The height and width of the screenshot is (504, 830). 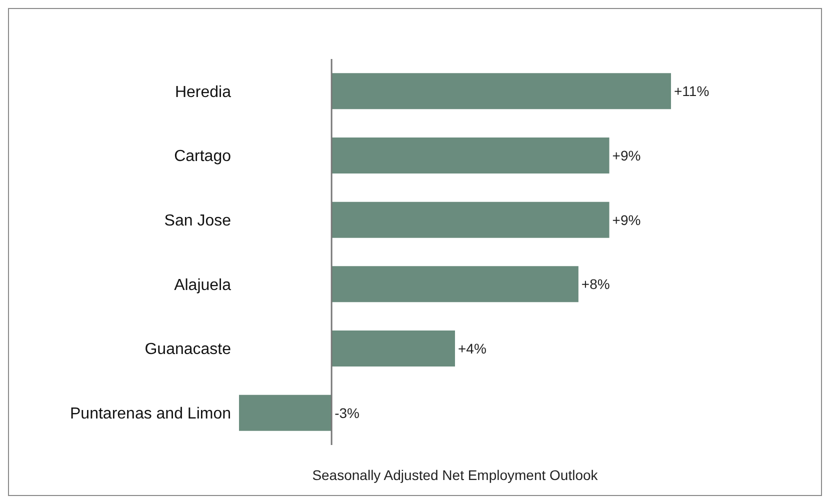 I want to click on y-tick-label: Guanacaste, so click(x=188, y=349).